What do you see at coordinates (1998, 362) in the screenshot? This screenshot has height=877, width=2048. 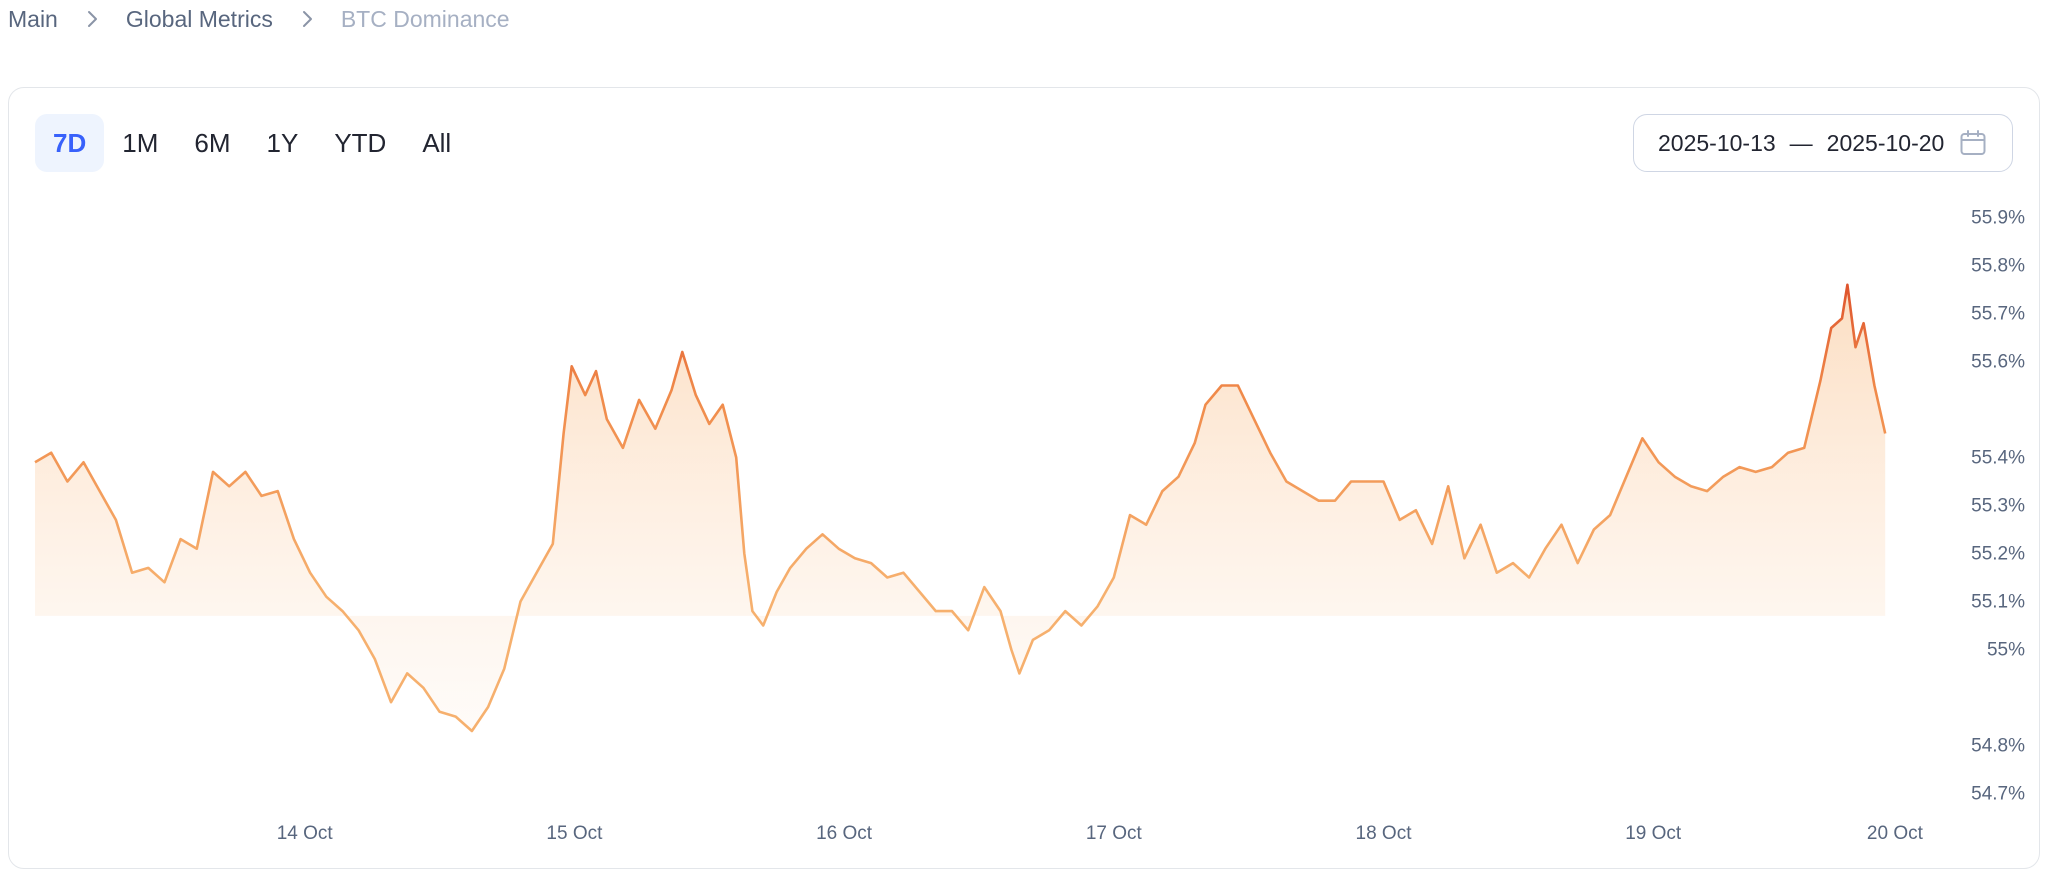 I see `y-tick-label: 55.6%` at bounding box center [1998, 362].